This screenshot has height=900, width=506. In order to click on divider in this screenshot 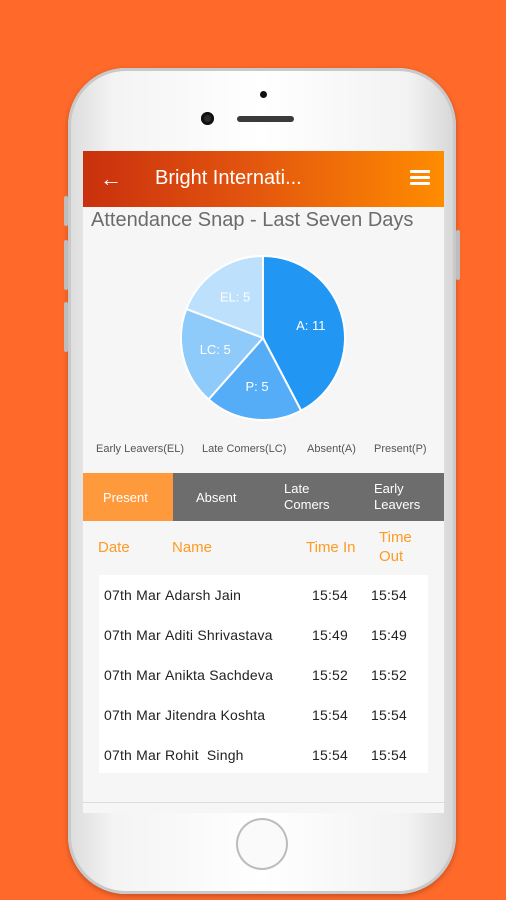, I will do `click(263, 802)`.